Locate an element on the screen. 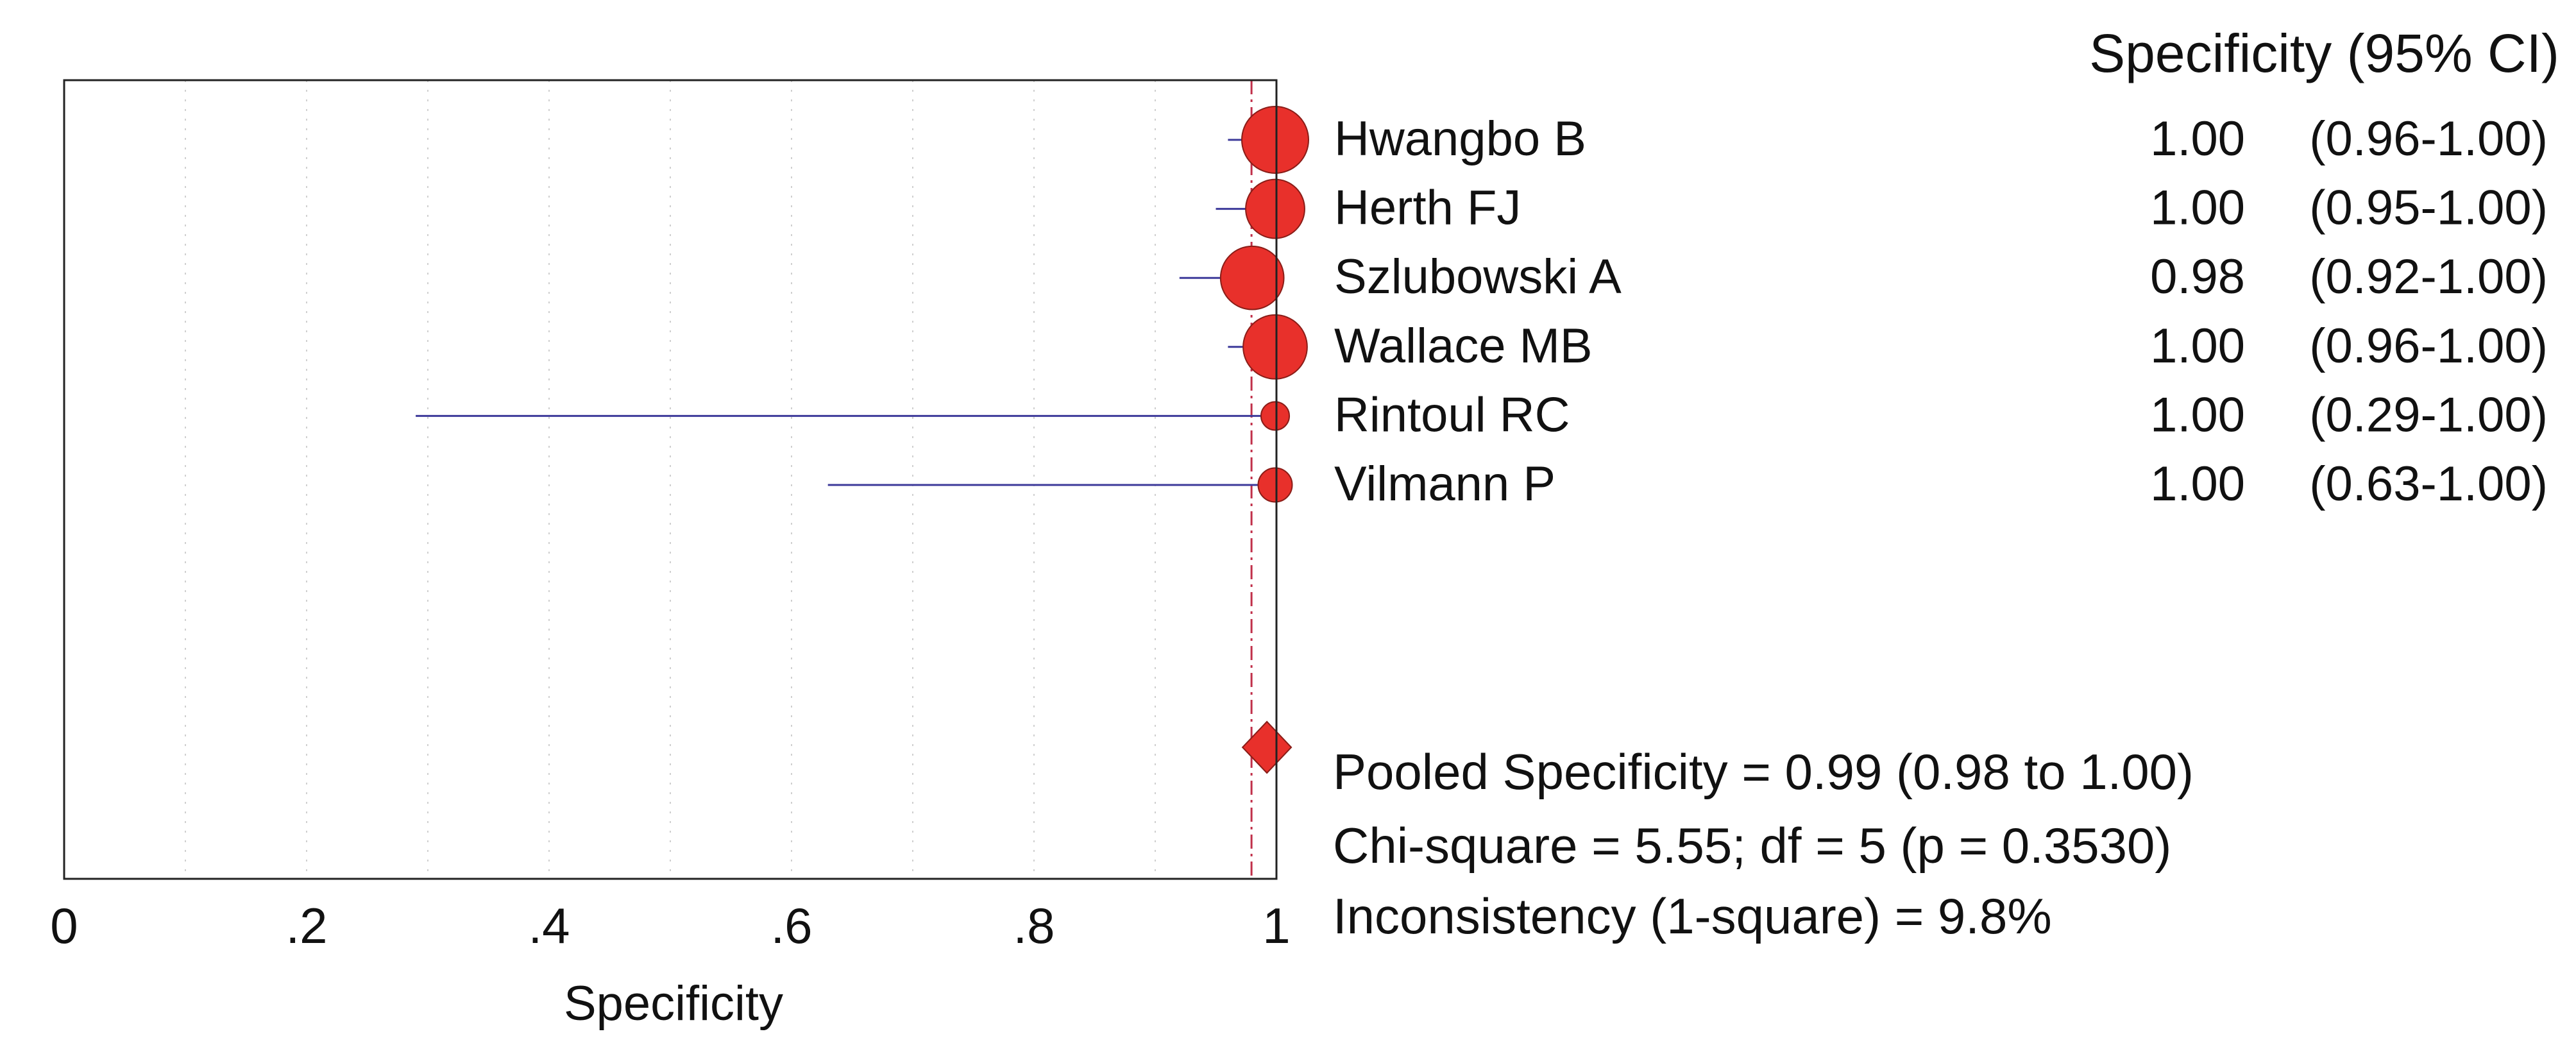 This screenshot has height=1061, width=2576. x-axis-label: Specificity is located at coordinates (673, 1004).